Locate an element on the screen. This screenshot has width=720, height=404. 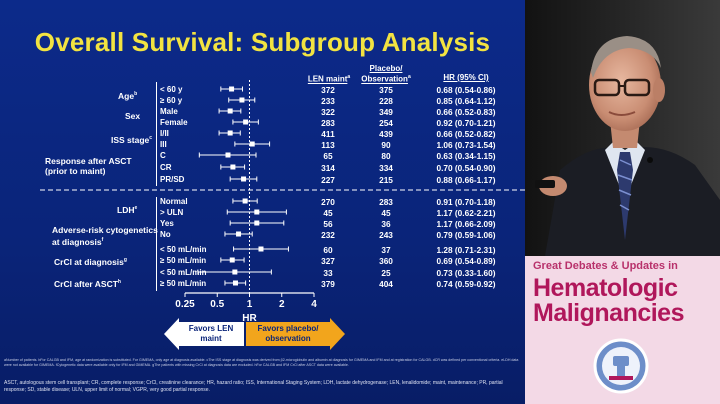
group-label-cyto-sup: f is located at coordinates (102, 240).